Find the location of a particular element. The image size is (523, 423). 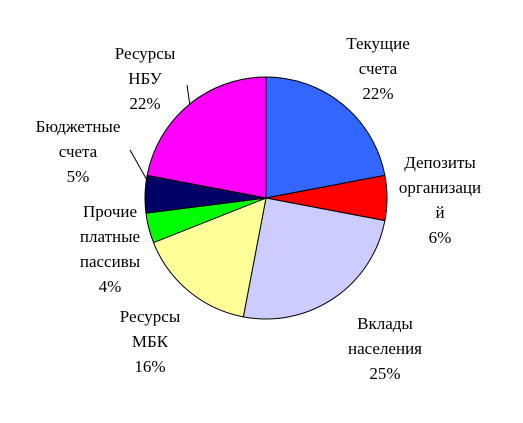

value-label: 5% is located at coordinates (78, 176).